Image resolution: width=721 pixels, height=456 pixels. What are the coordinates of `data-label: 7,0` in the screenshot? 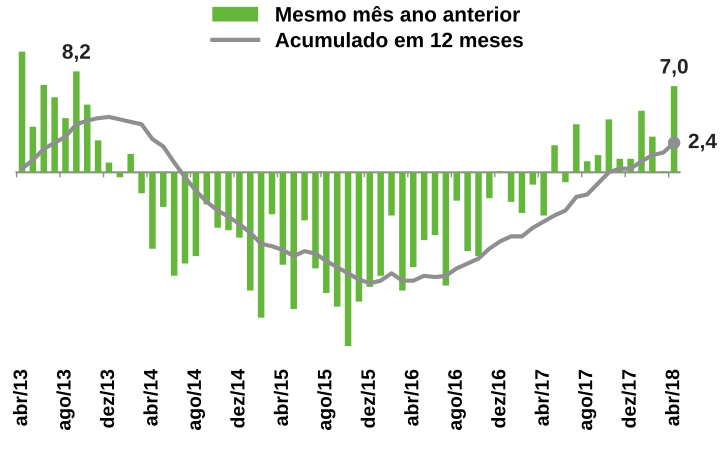 It's located at (674, 67).